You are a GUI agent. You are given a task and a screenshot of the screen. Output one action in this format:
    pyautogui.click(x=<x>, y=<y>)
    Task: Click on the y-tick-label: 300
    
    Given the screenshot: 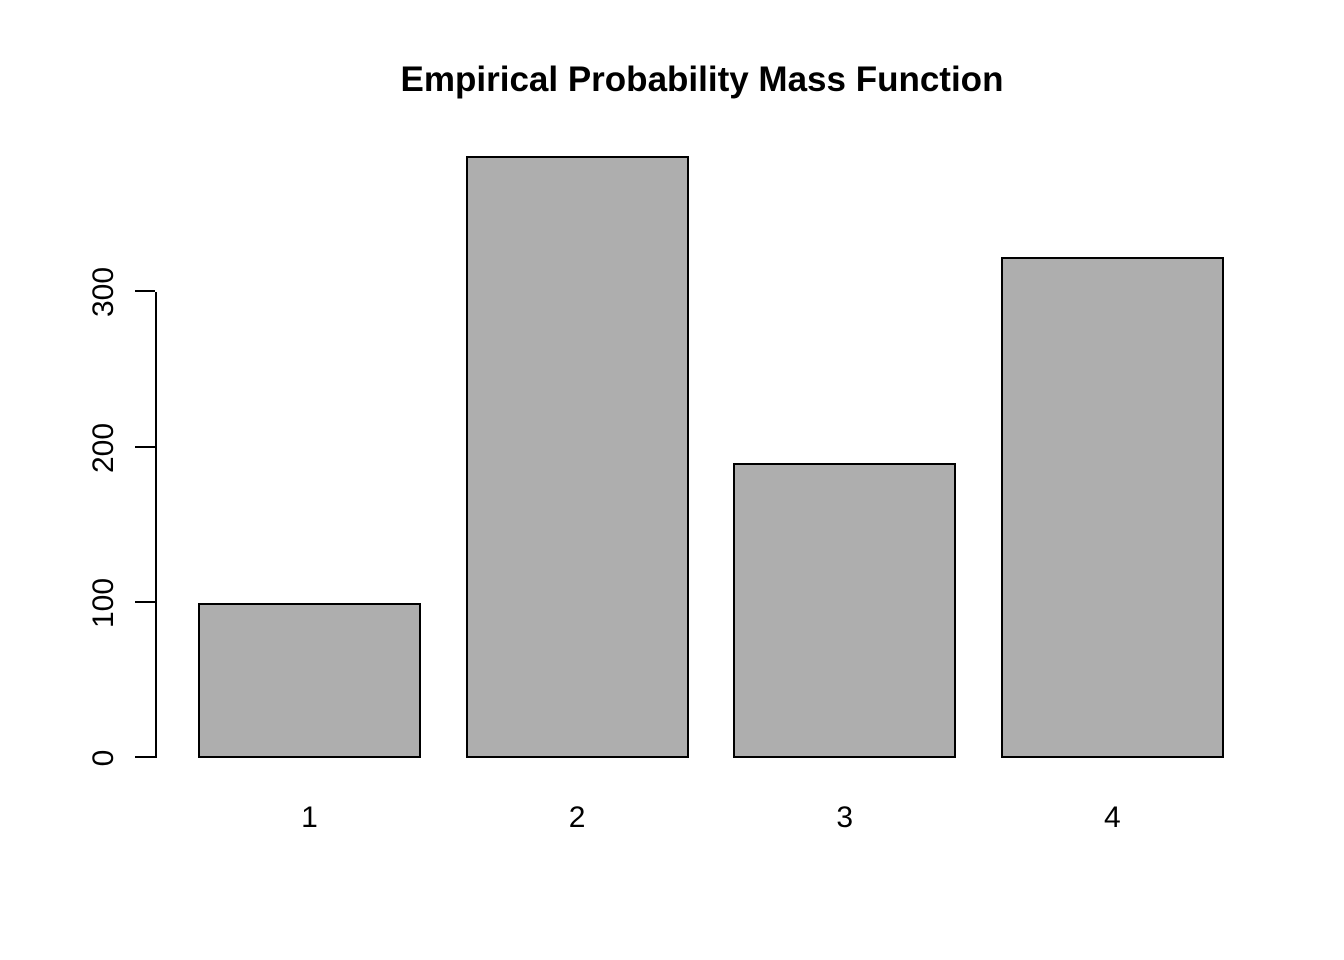 What is the action you would take?
    pyautogui.click(x=103, y=292)
    